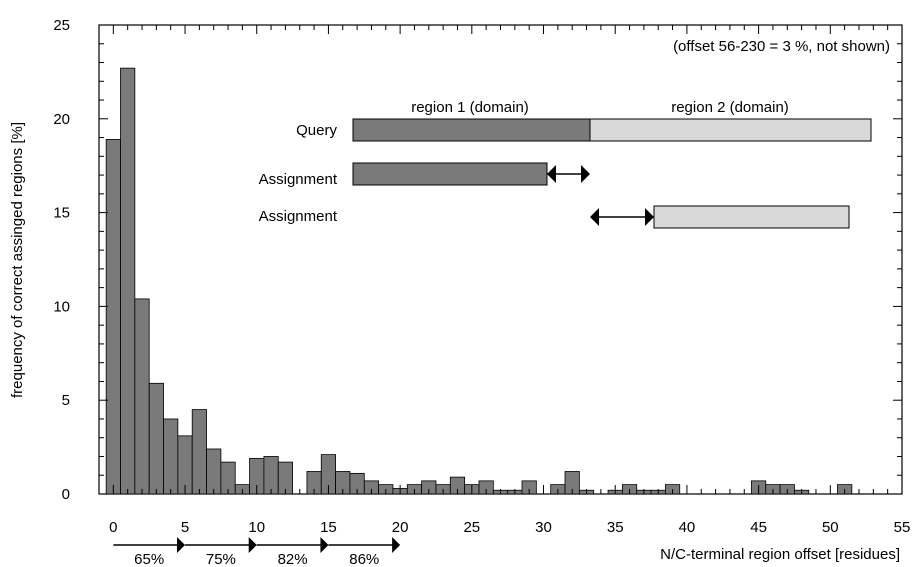  Describe the element at coordinates (450, 174) in the screenshot. I see `assignment-region1-bar` at that location.